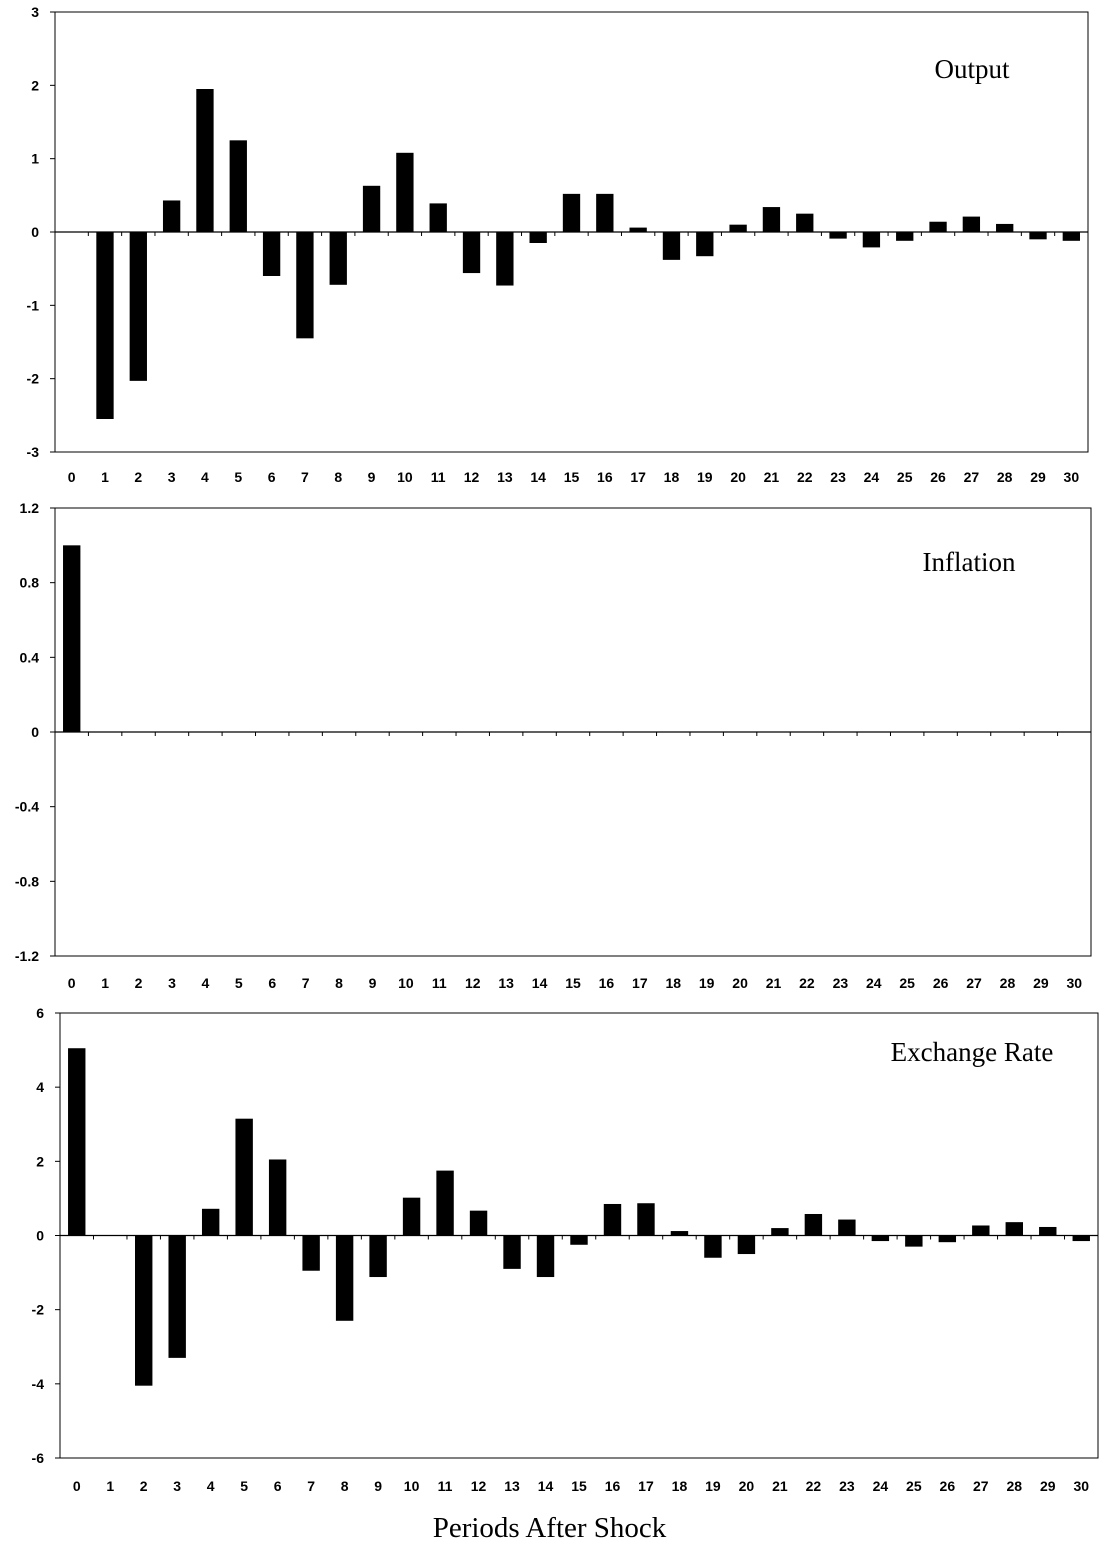 The height and width of the screenshot is (1553, 1099). What do you see at coordinates (30, 657) in the screenshot?
I see `y-tick-label: 0.4` at bounding box center [30, 657].